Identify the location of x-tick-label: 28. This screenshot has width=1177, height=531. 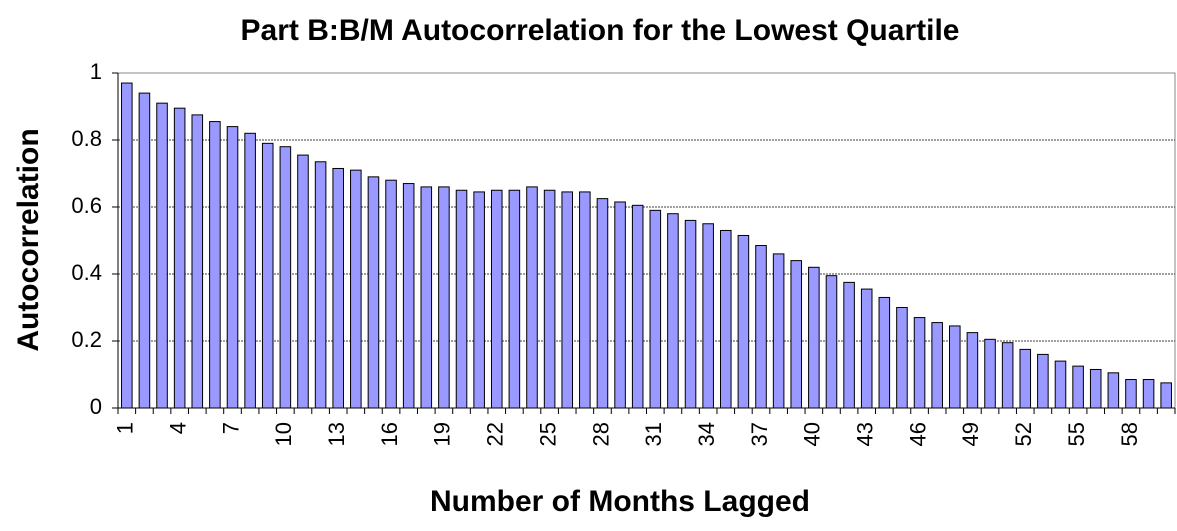
(600, 434).